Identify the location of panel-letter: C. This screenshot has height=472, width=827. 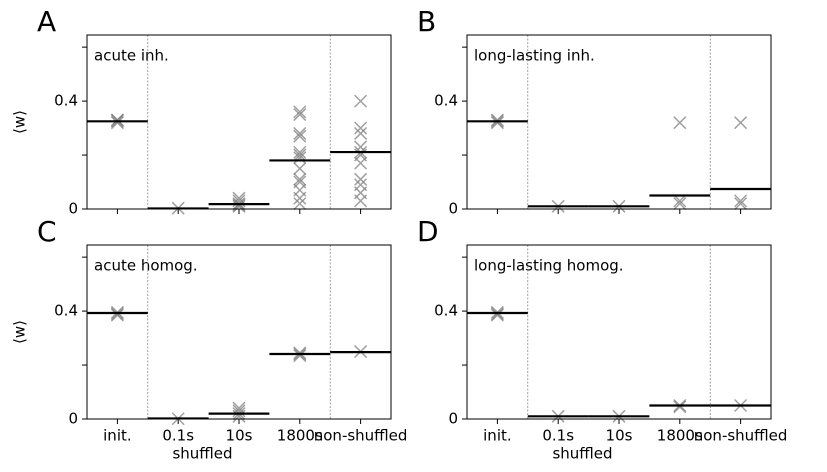
(47, 231).